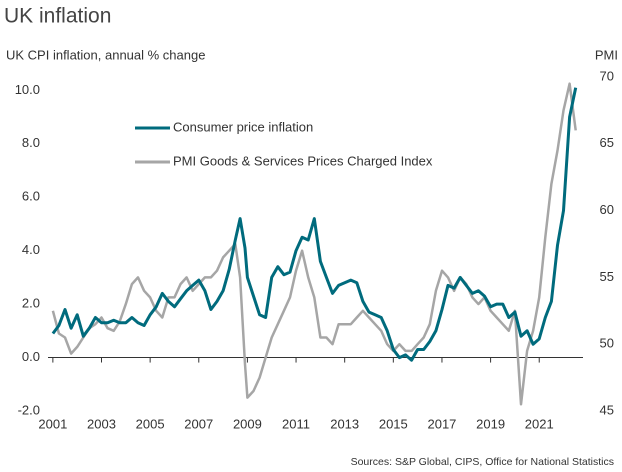 The height and width of the screenshot is (472, 622). Describe the element at coordinates (29, 409) in the screenshot. I see `y-tick-label: -2.0` at that location.